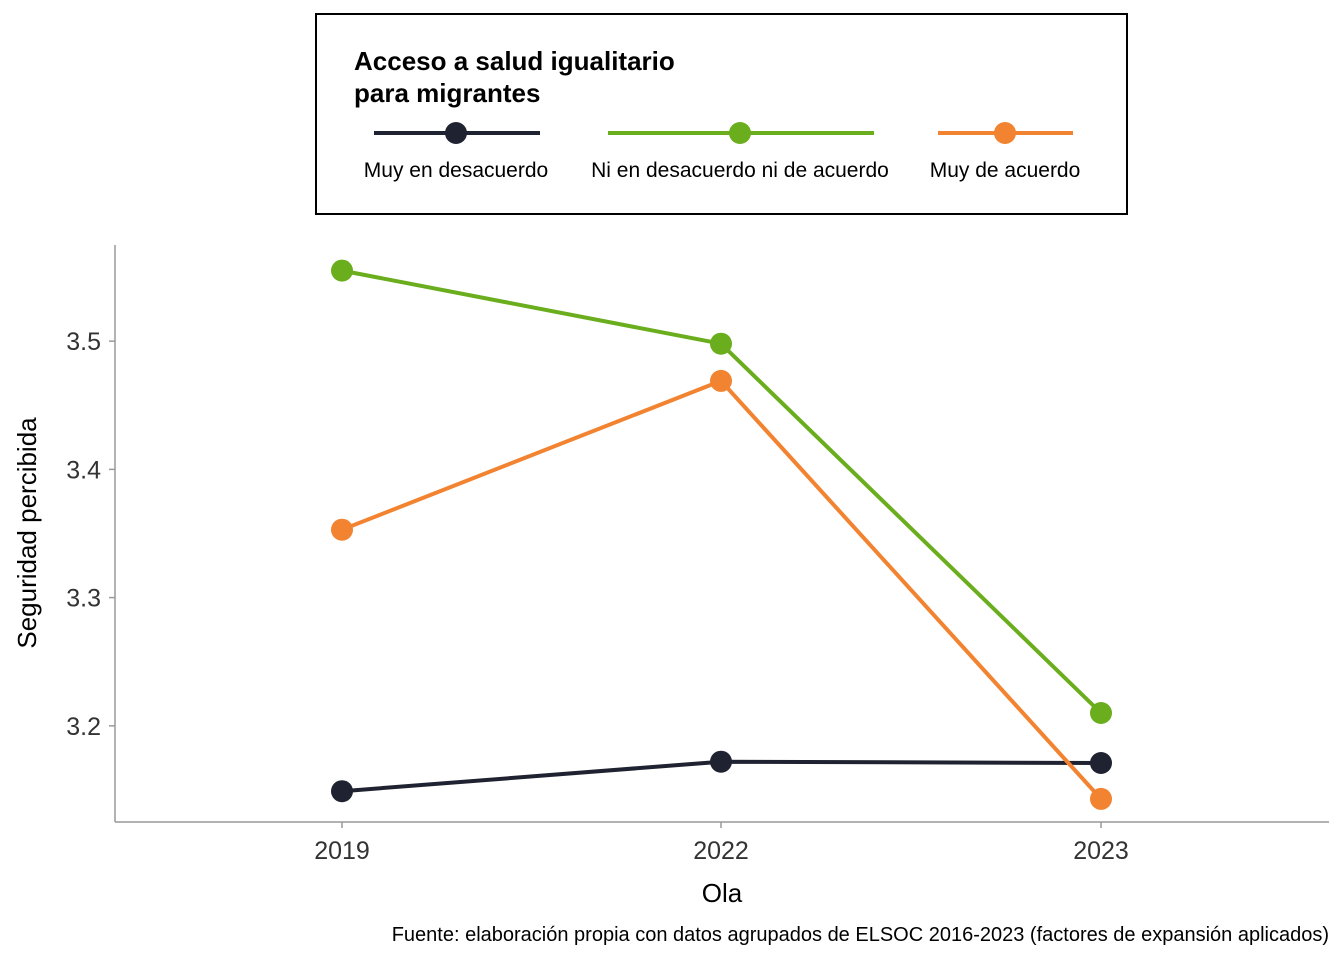 This screenshot has width=1344, height=960. What do you see at coordinates (83, 599) in the screenshot?
I see `y-tick-label: 3.3` at bounding box center [83, 599].